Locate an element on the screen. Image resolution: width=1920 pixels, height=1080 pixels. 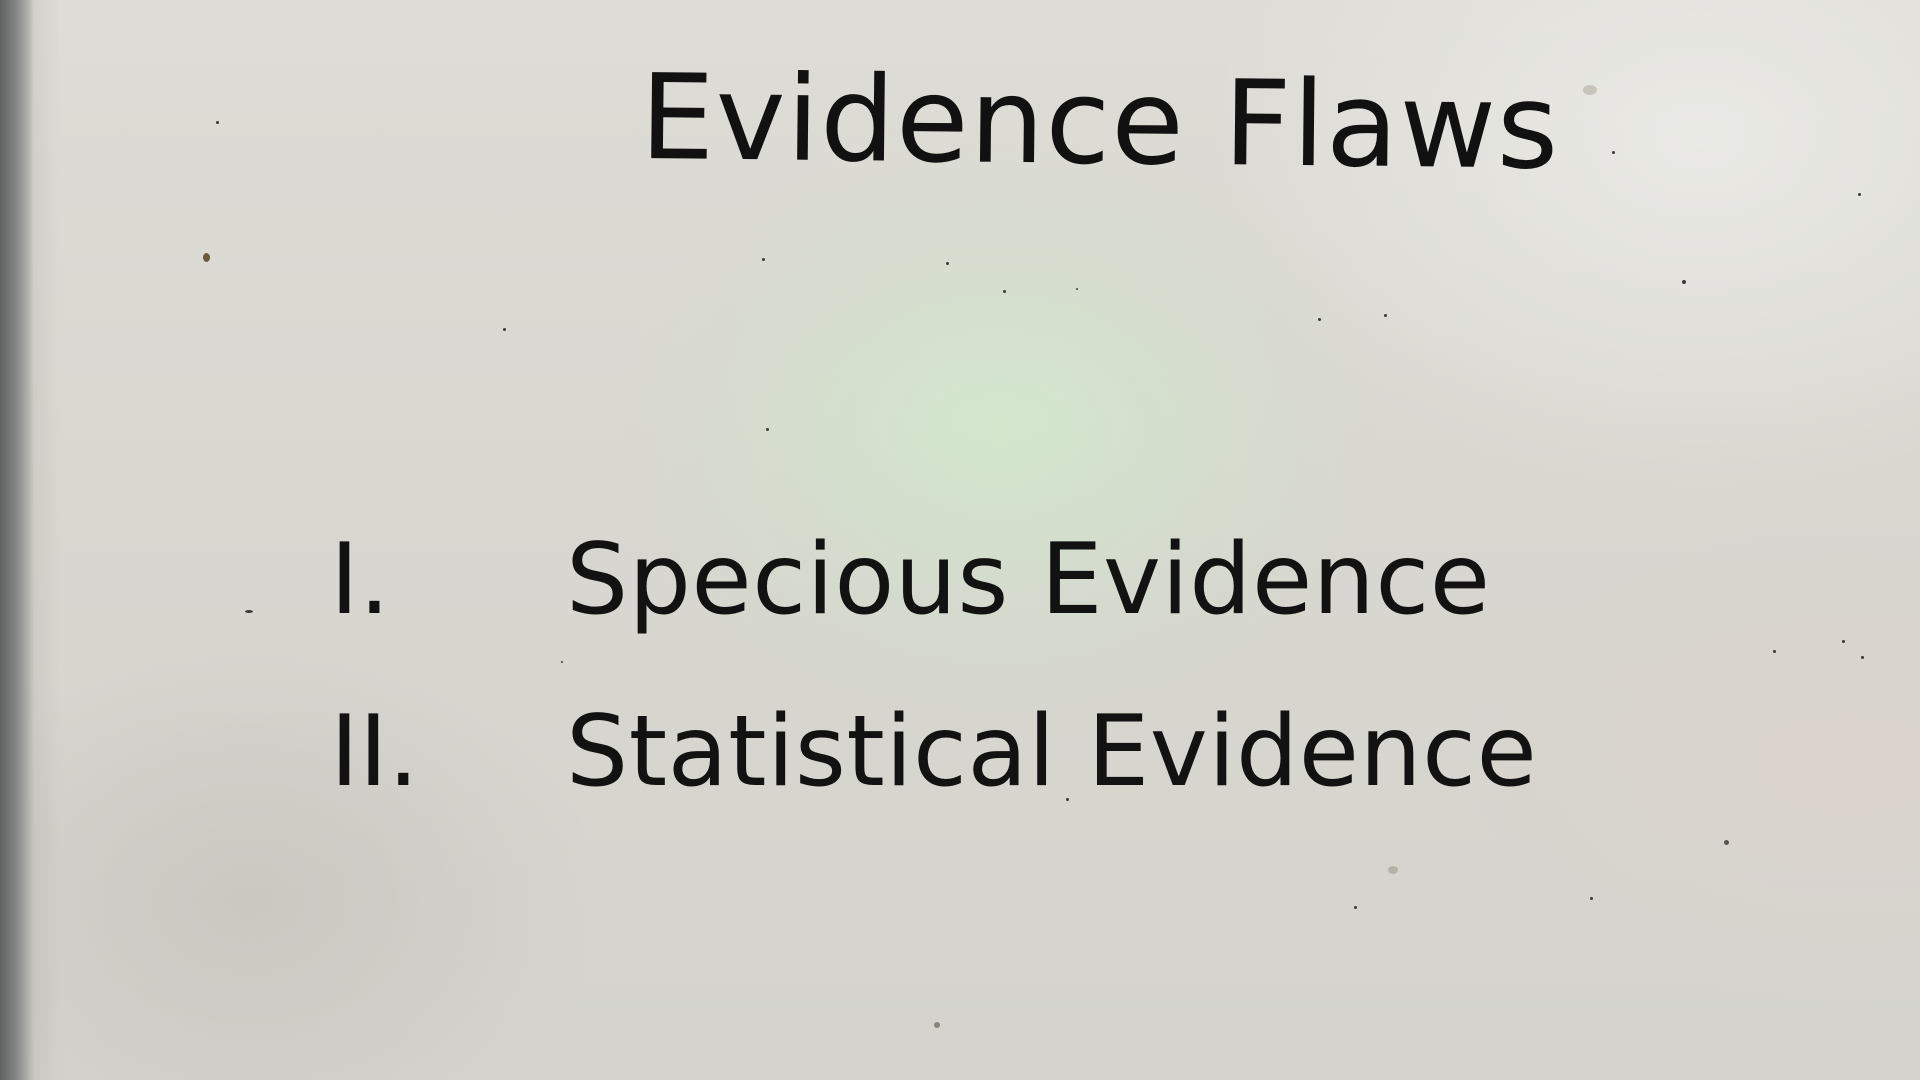
list-numeral: II. is located at coordinates (374, 752).